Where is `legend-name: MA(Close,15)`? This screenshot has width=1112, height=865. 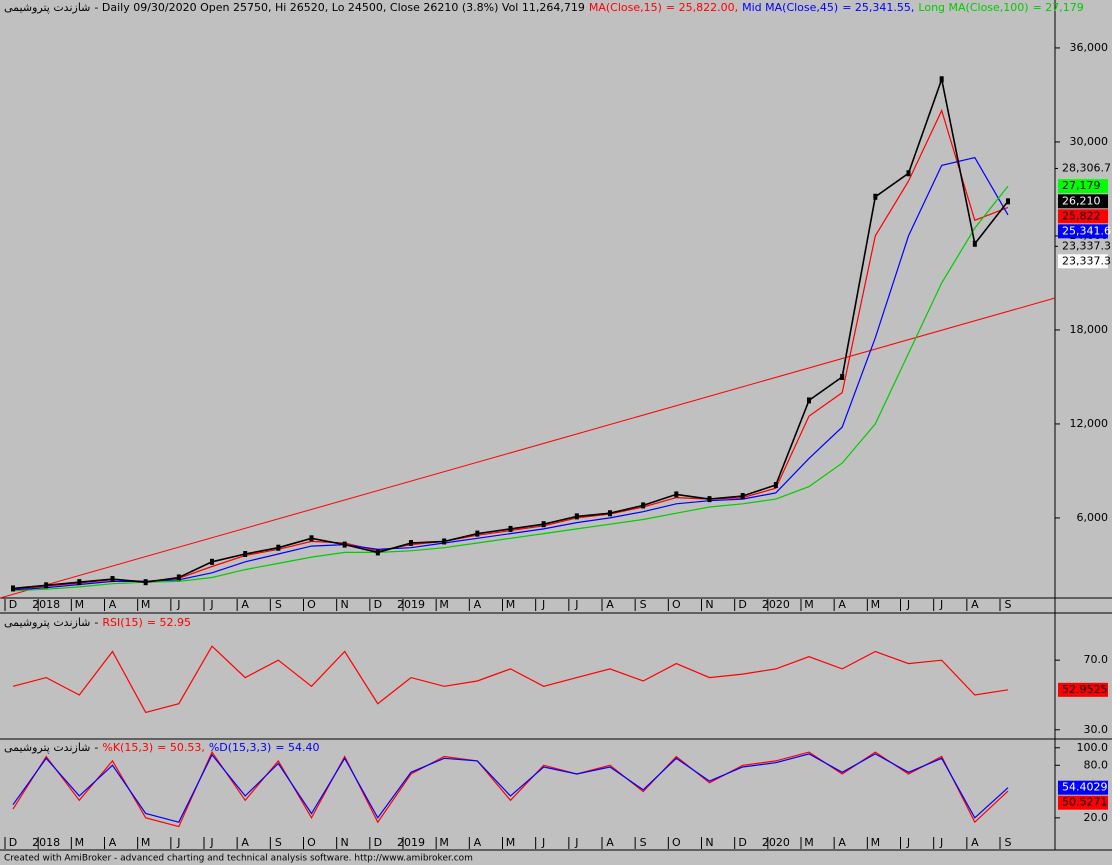 legend-name: MA(Close,15) is located at coordinates (625, 7).